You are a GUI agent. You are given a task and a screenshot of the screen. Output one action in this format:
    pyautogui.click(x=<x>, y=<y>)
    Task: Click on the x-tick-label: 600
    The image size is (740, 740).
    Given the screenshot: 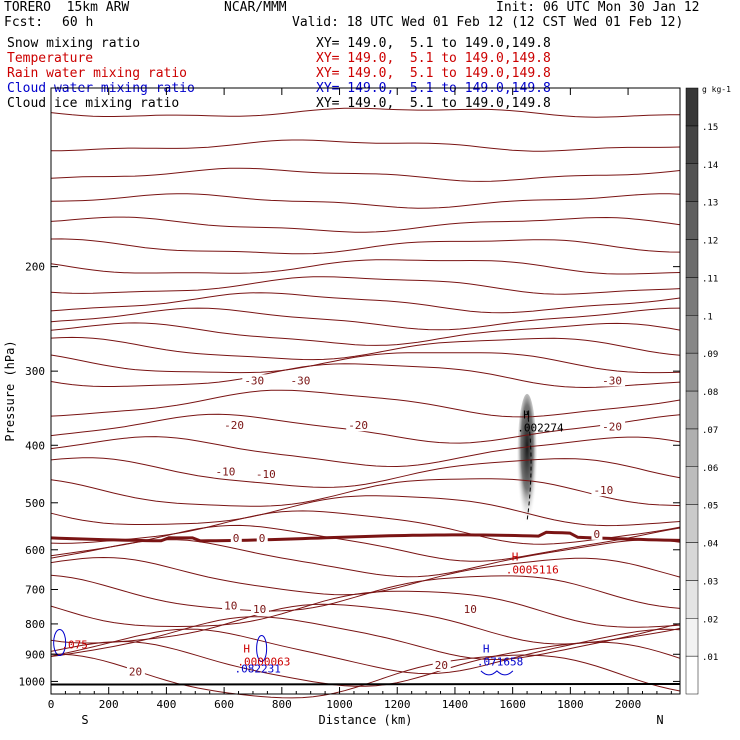 What is the action you would take?
    pyautogui.click(x=224, y=704)
    